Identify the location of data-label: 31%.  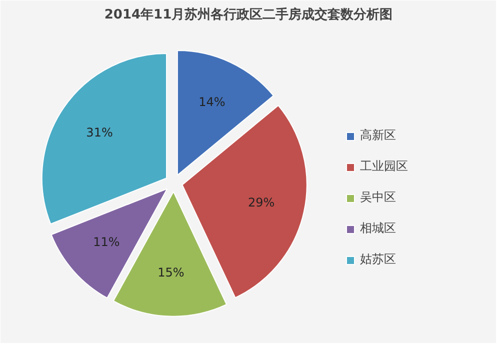
(99, 133).